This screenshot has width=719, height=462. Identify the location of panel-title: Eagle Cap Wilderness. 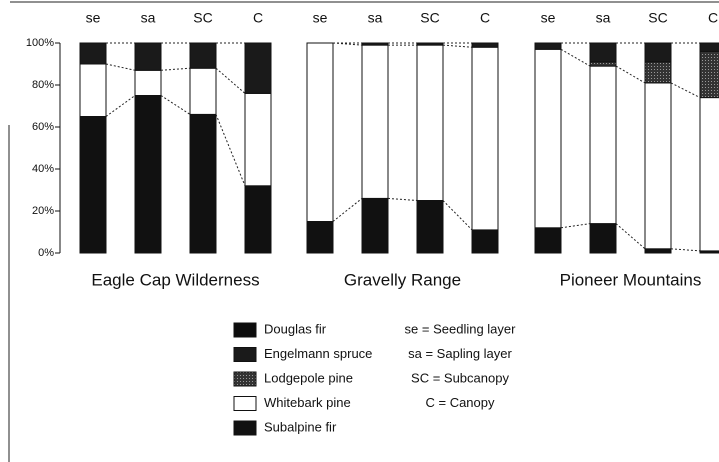
(175, 279).